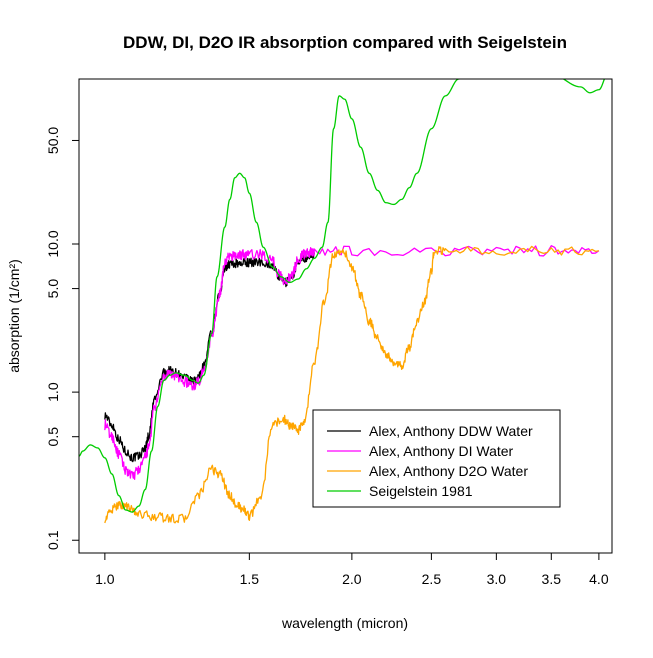 This screenshot has height=658, width=653. I want to click on legend-entry: Alex, Anthony DDW Water, so click(451, 431).